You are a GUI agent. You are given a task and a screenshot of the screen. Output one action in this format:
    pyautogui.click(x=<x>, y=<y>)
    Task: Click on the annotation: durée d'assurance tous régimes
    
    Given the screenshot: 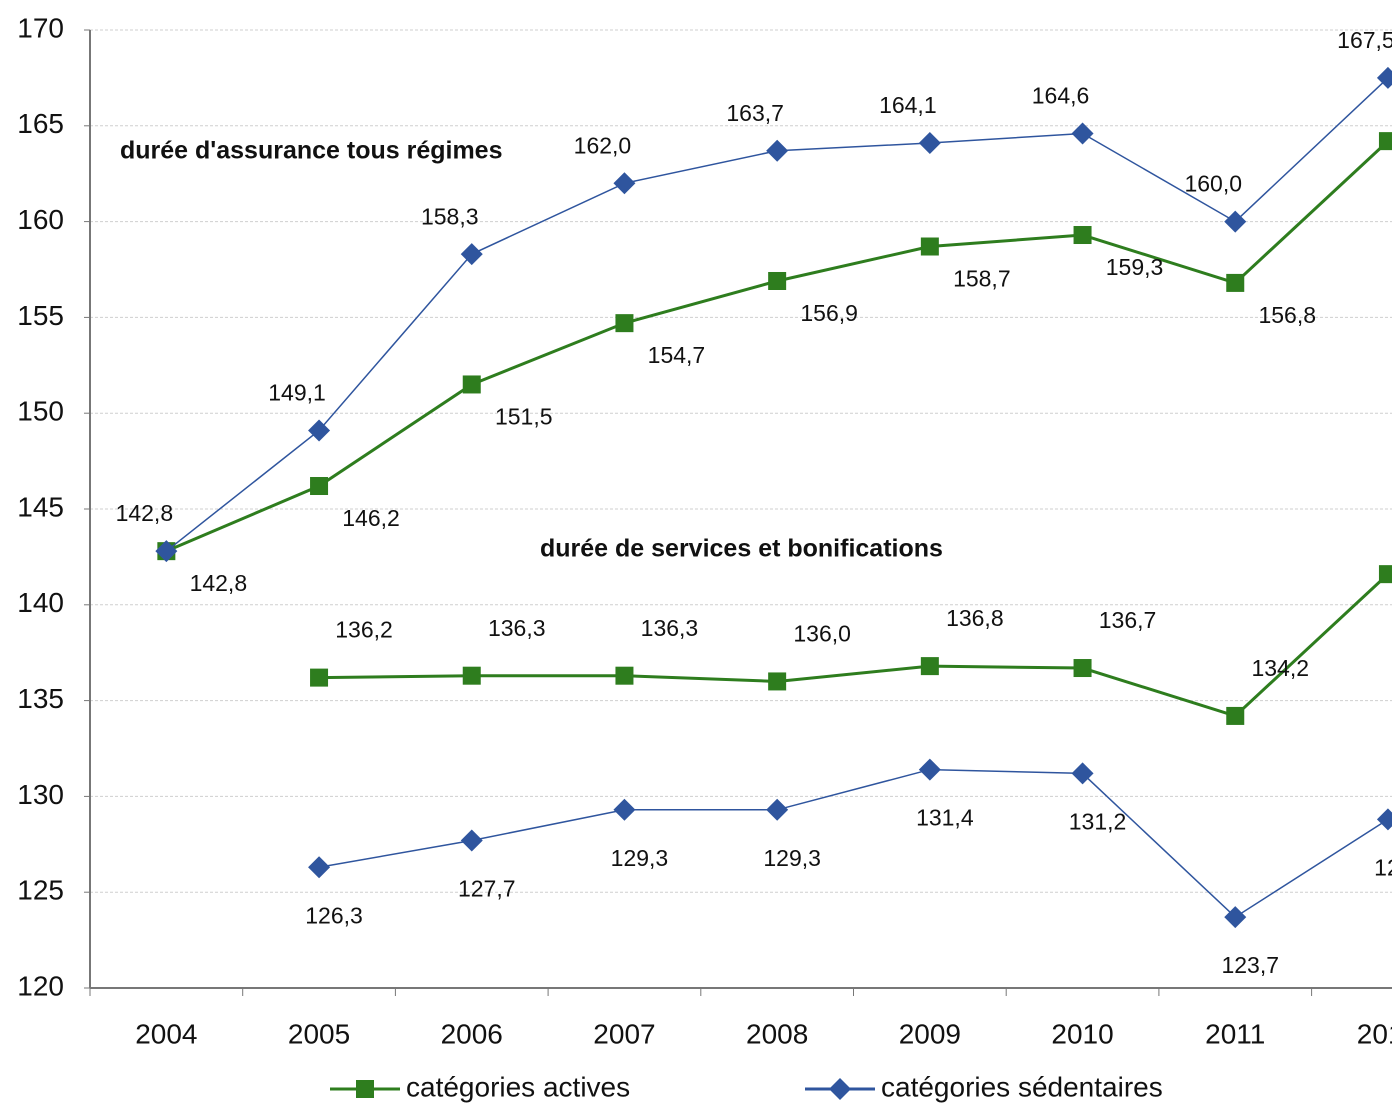 What is the action you would take?
    pyautogui.click(x=311, y=151)
    